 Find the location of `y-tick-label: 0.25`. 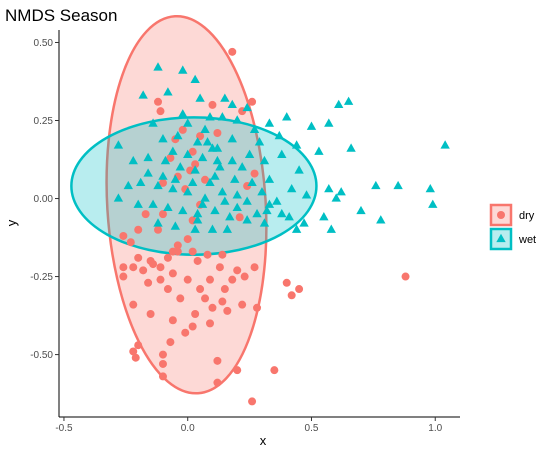

y-tick-label: 0.25 is located at coordinates (44, 121).